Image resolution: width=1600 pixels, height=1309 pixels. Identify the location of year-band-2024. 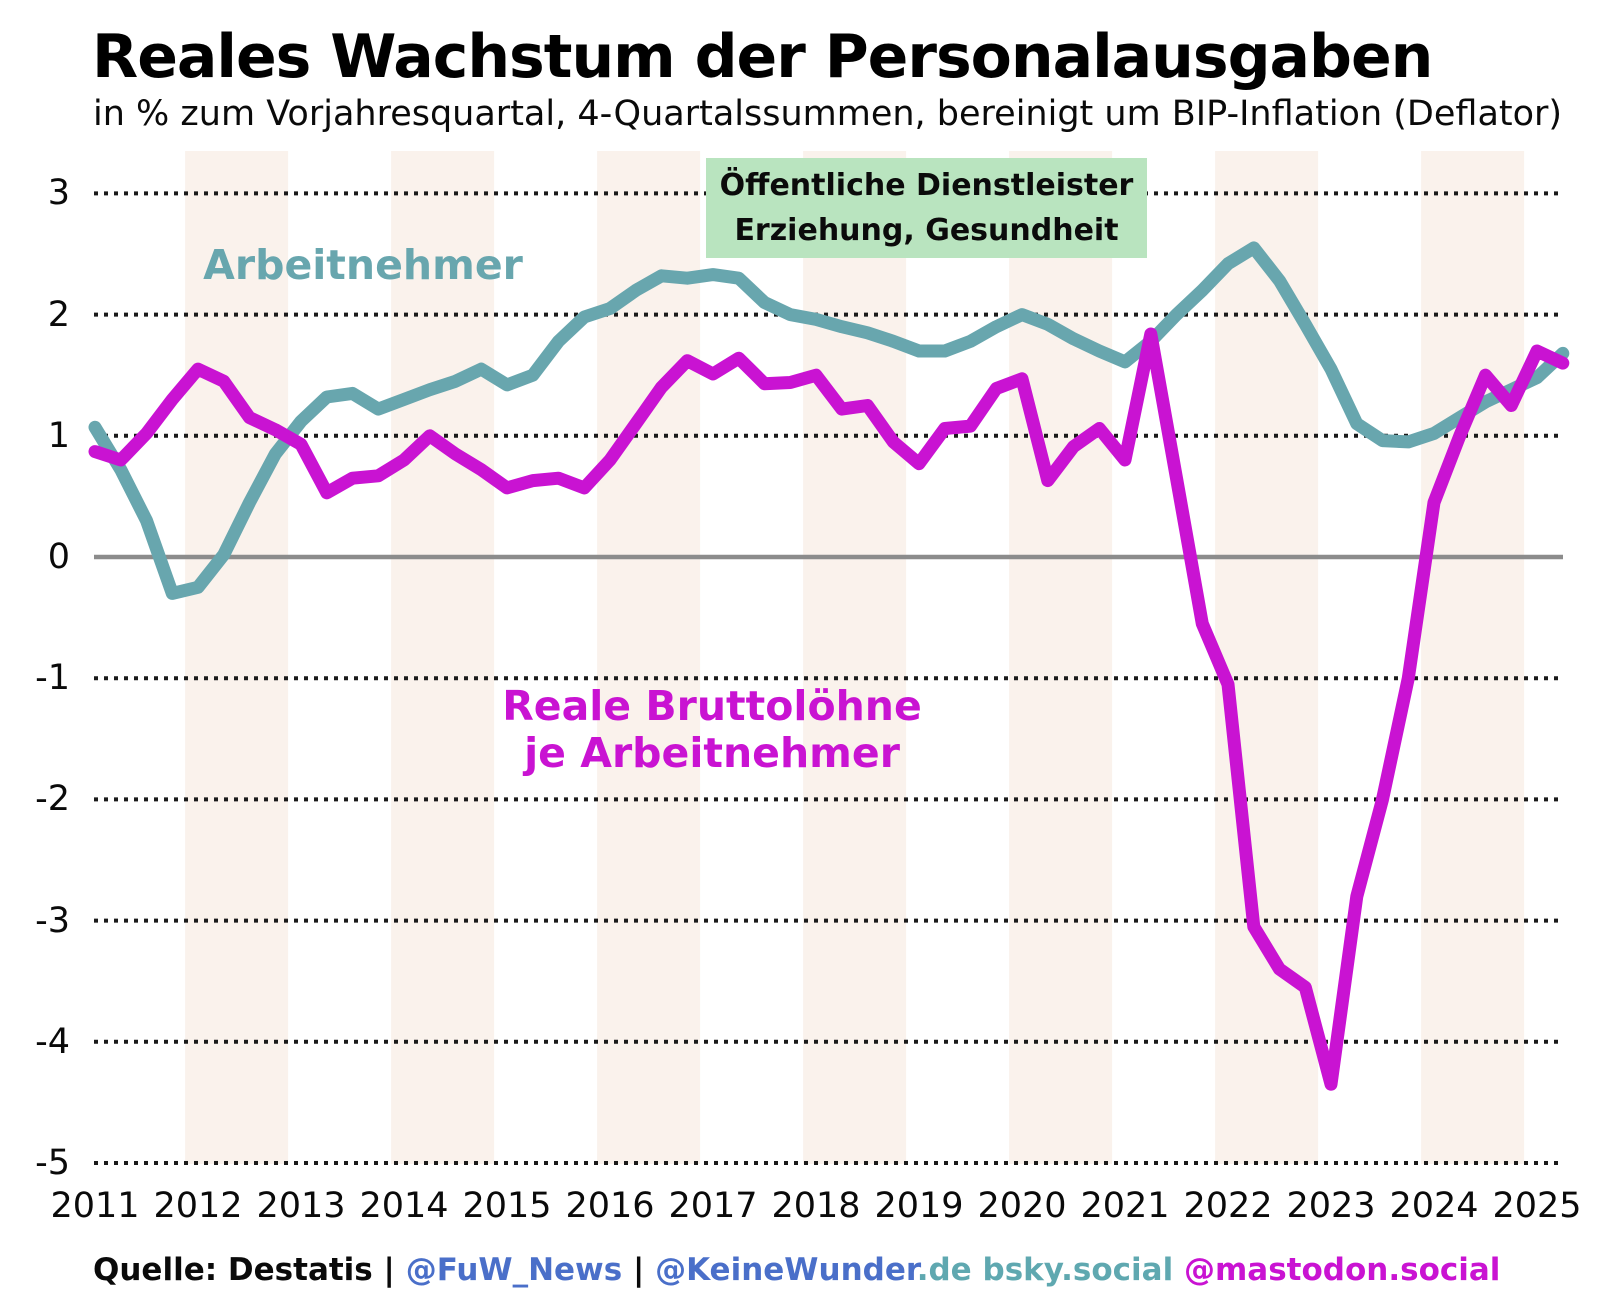
(1473, 657).